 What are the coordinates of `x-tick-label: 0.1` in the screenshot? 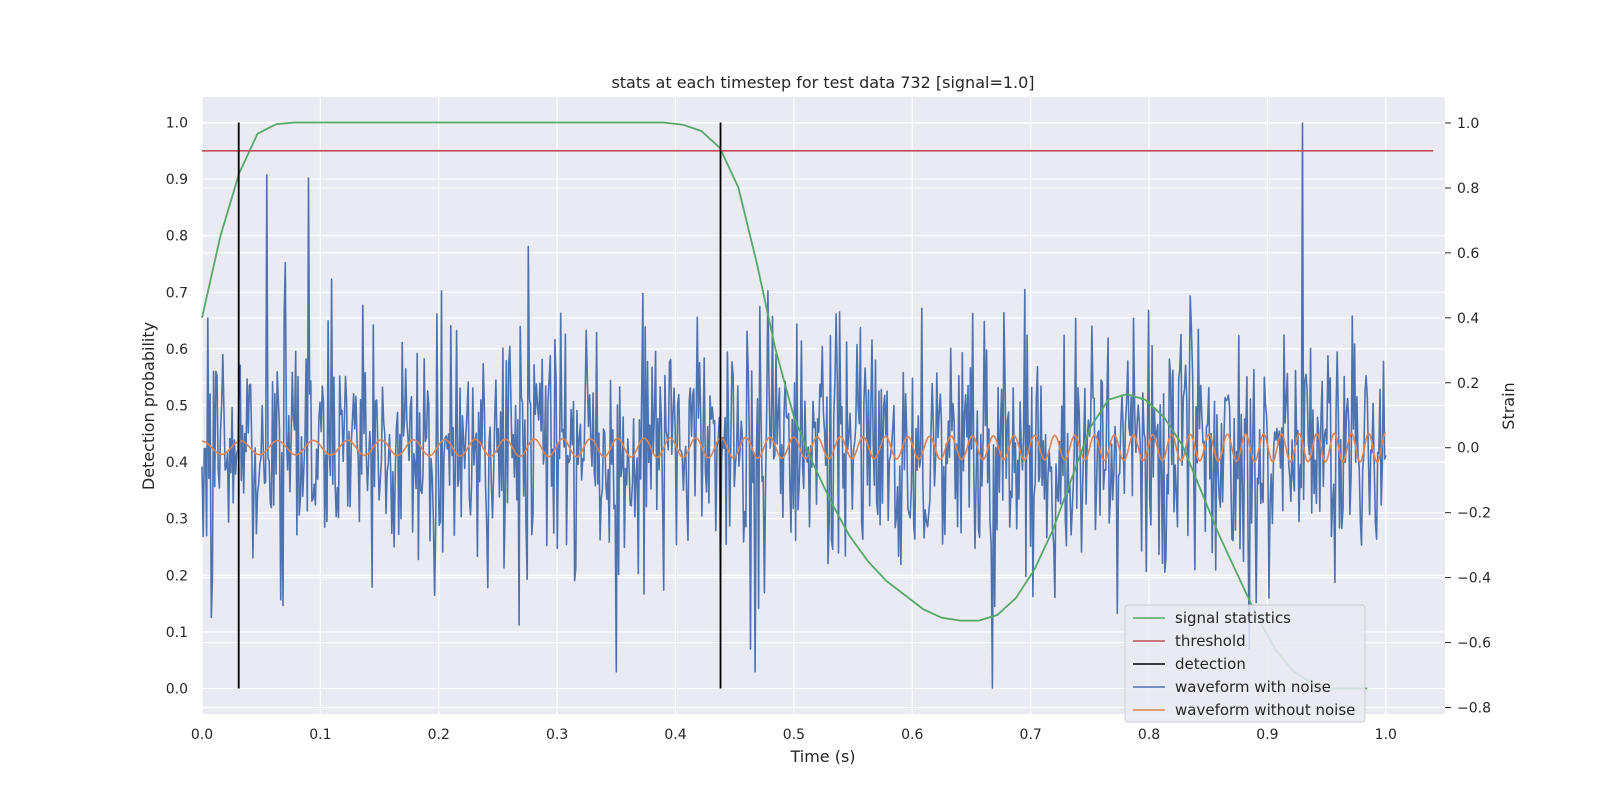 It's located at (320, 735).